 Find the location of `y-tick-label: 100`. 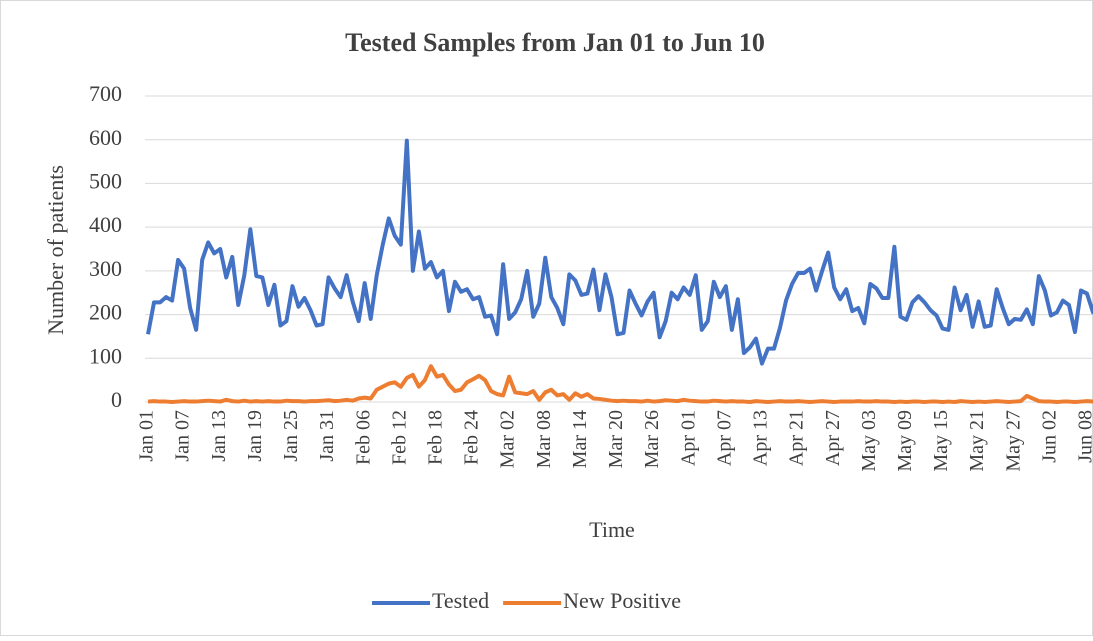

y-tick-label: 100 is located at coordinates (105, 355).